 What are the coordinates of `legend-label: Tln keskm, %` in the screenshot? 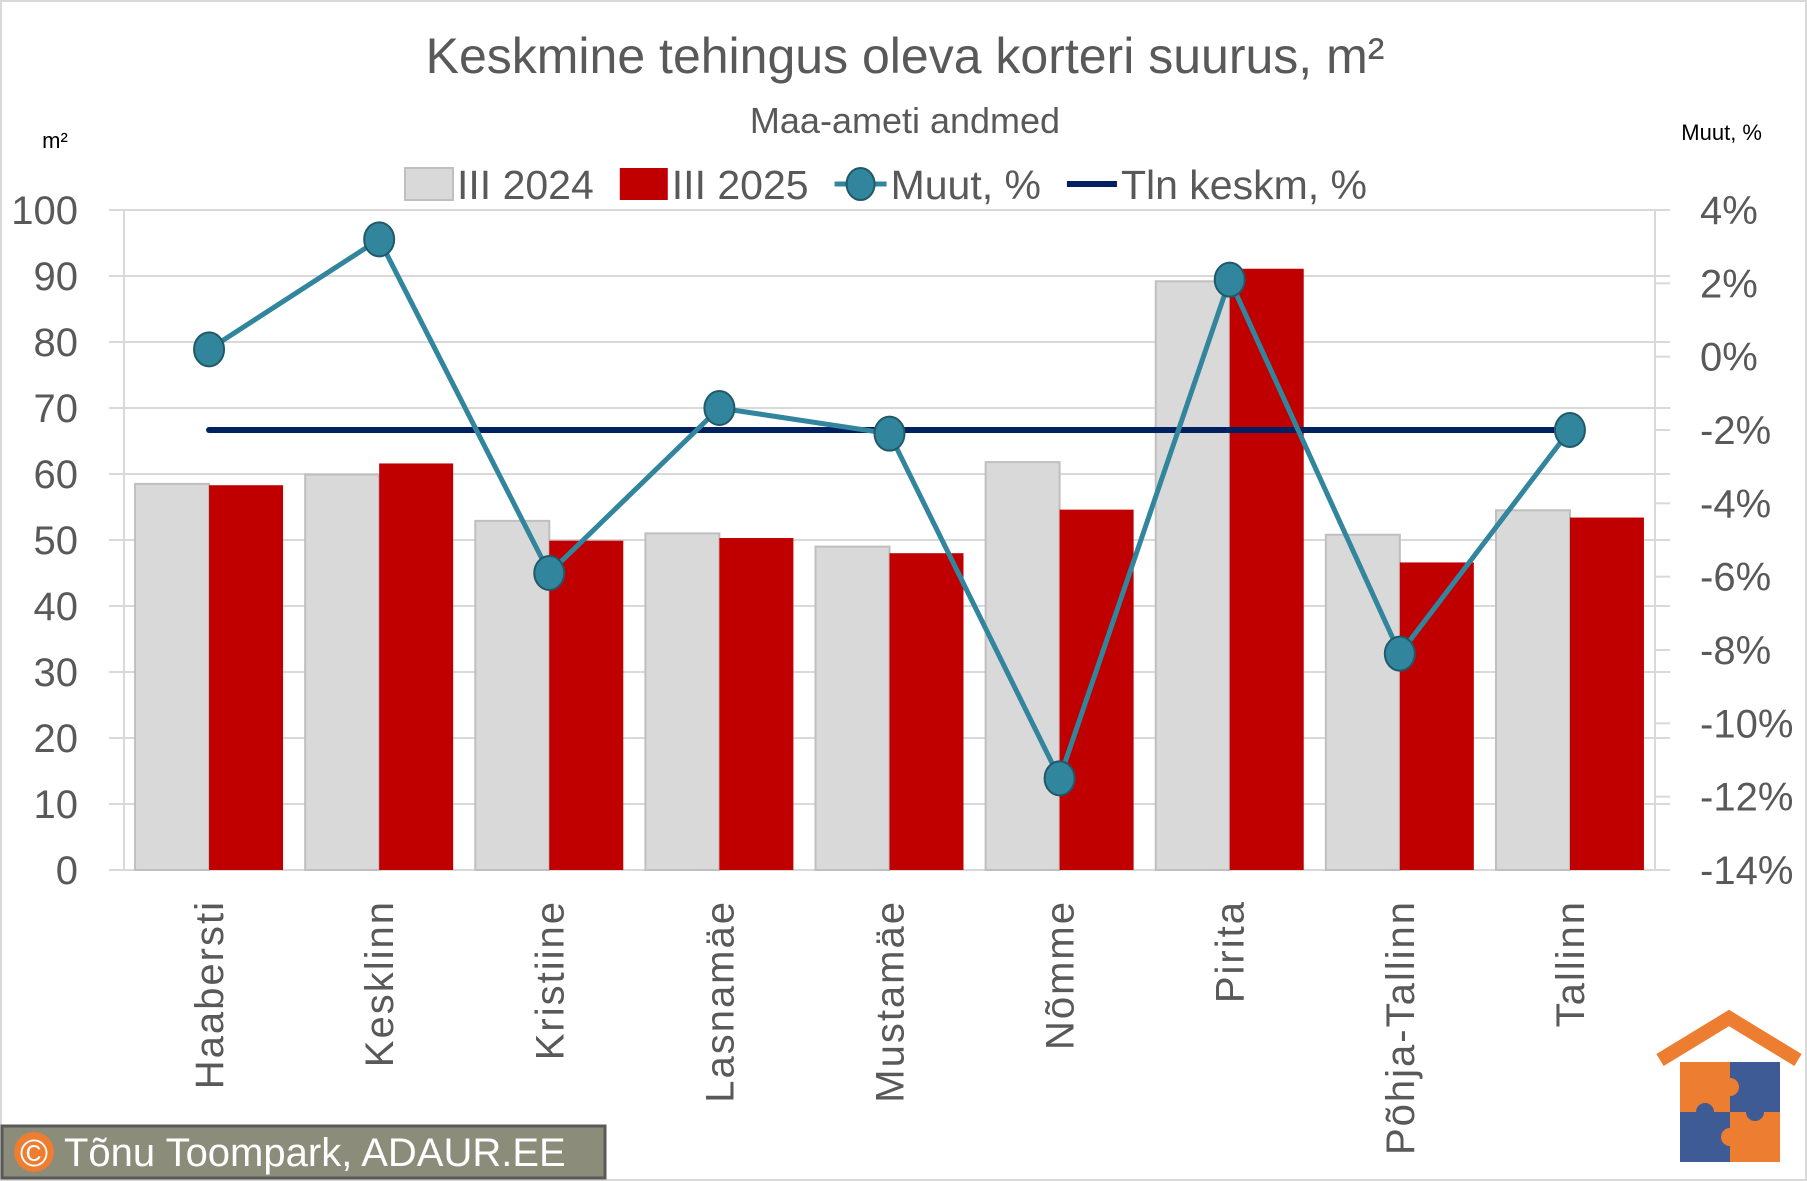 It's located at (1244, 185).